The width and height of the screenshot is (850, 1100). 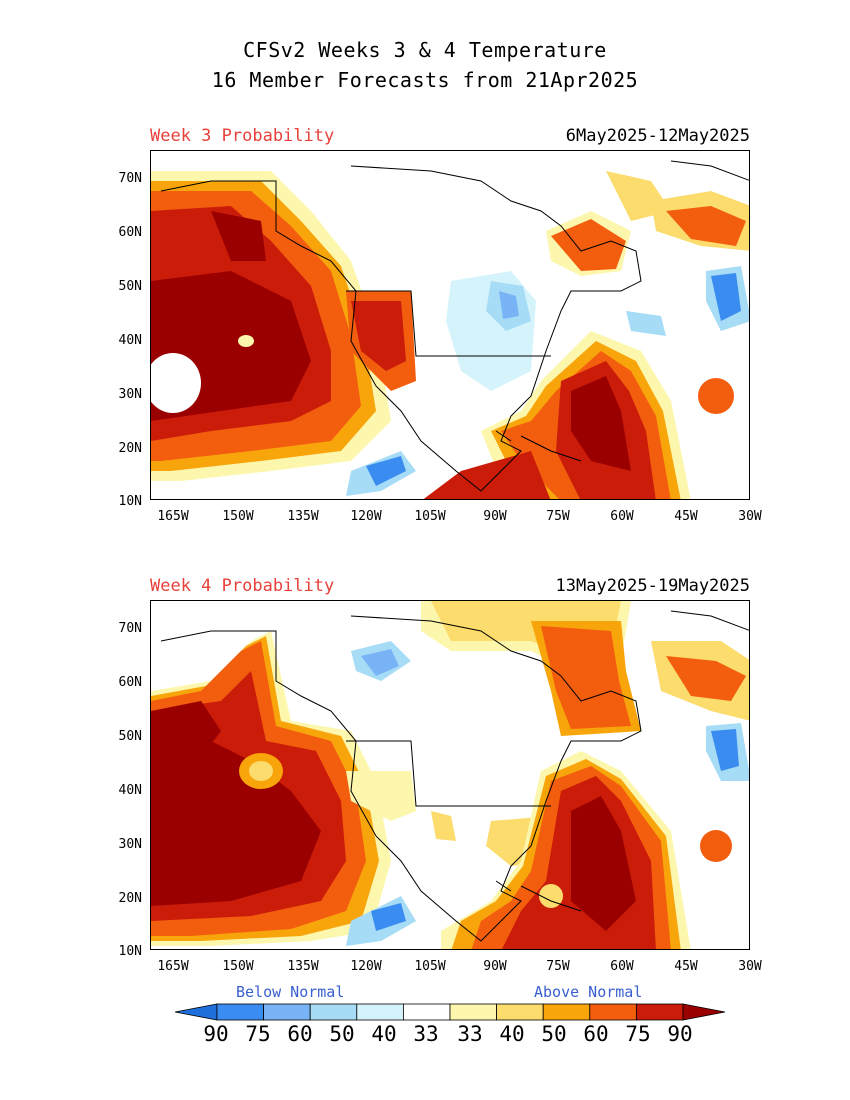 What do you see at coordinates (425, 80) in the screenshot?
I see `chart-subtitle: 16 Member Forecasts from 21Apr2025` at bounding box center [425, 80].